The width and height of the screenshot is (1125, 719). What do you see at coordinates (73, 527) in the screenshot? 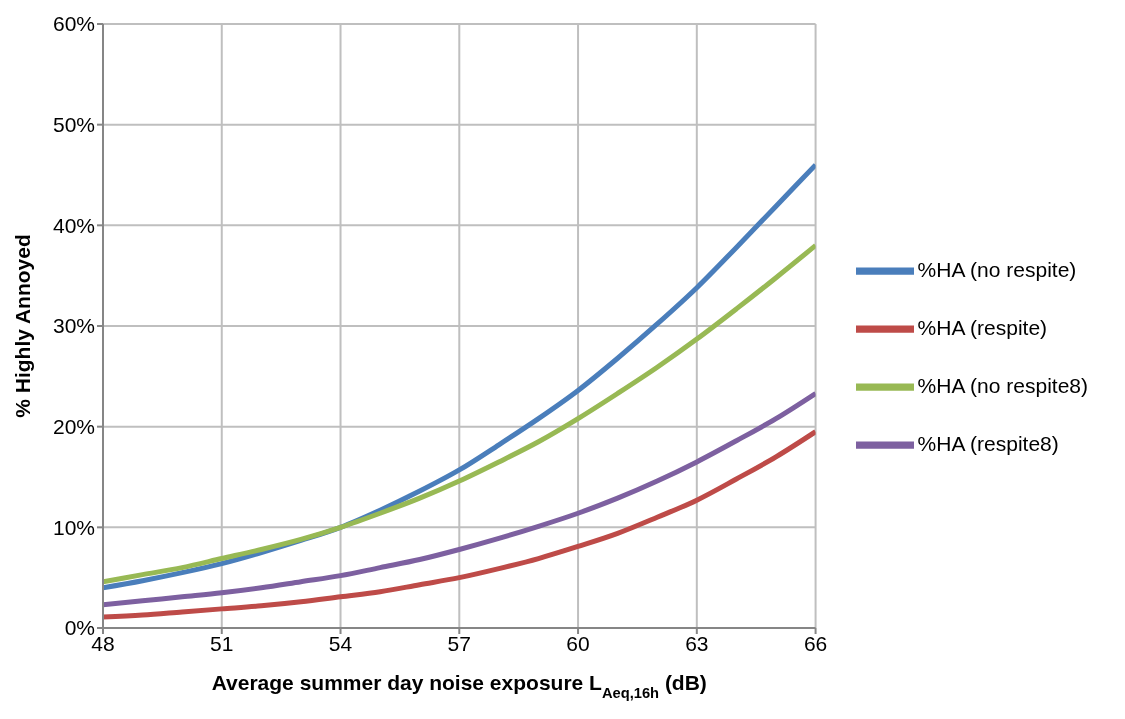
I see `y-tick-label: 10%` at bounding box center [73, 527].